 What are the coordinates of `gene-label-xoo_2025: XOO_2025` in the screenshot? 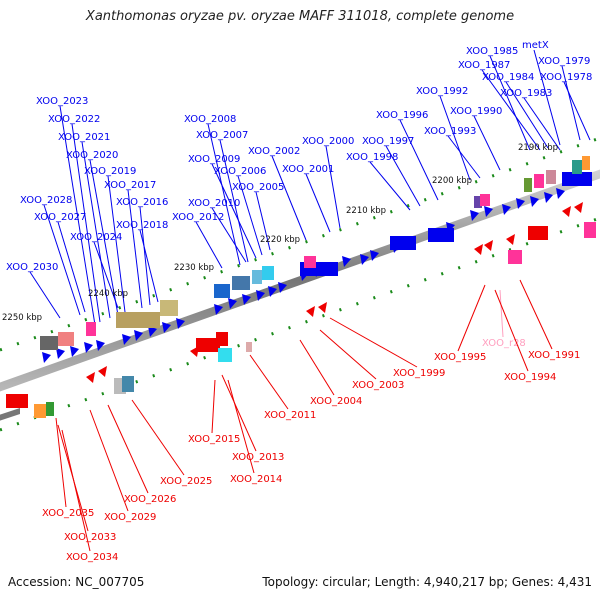 It's located at (186, 481).